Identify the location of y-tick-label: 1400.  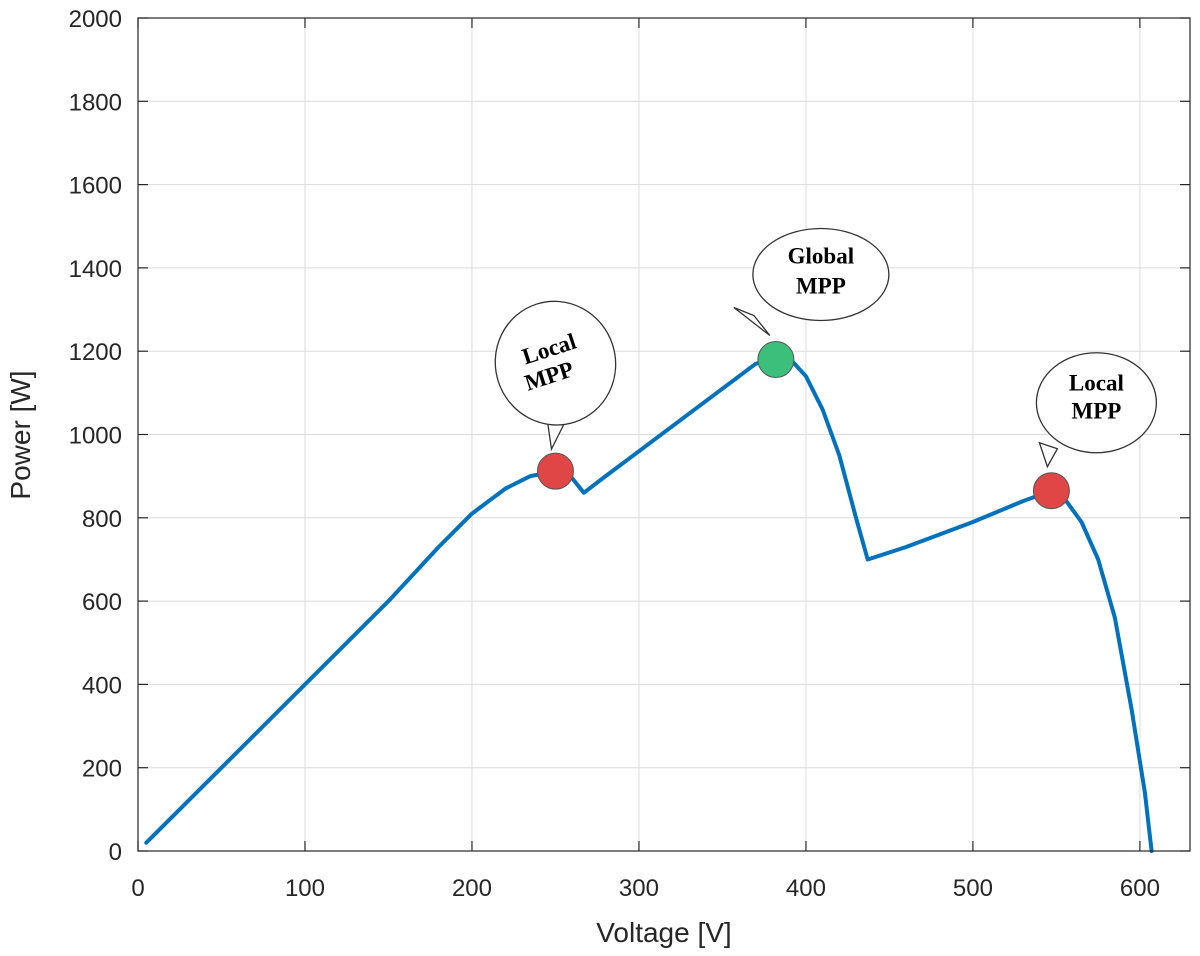
(95, 269).